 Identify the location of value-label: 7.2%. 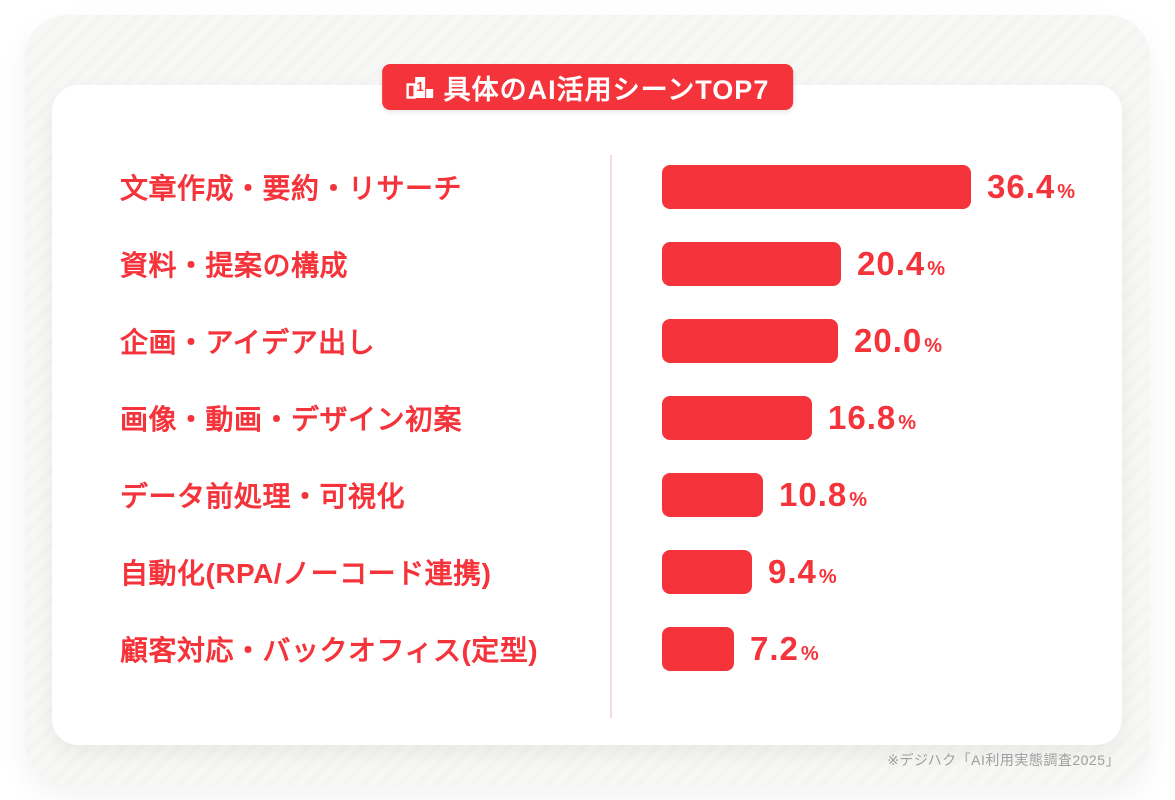
(785, 649).